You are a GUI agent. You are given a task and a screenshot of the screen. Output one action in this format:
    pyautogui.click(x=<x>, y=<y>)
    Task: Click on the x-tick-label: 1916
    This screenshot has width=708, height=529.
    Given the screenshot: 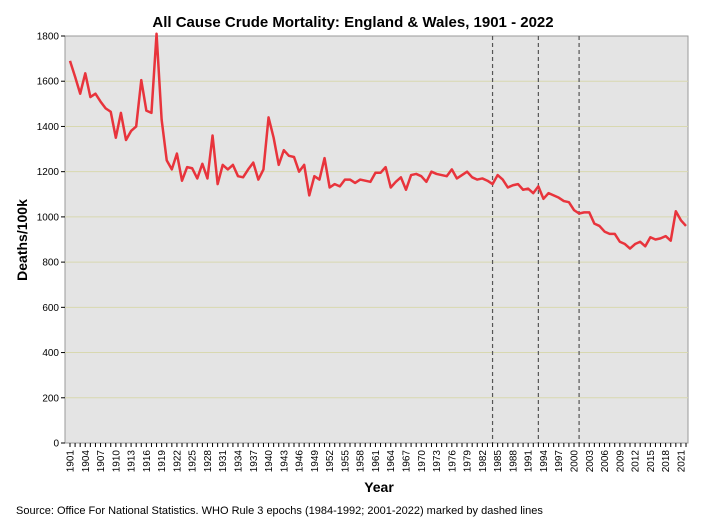 What is the action you would take?
    pyautogui.click(x=147, y=461)
    